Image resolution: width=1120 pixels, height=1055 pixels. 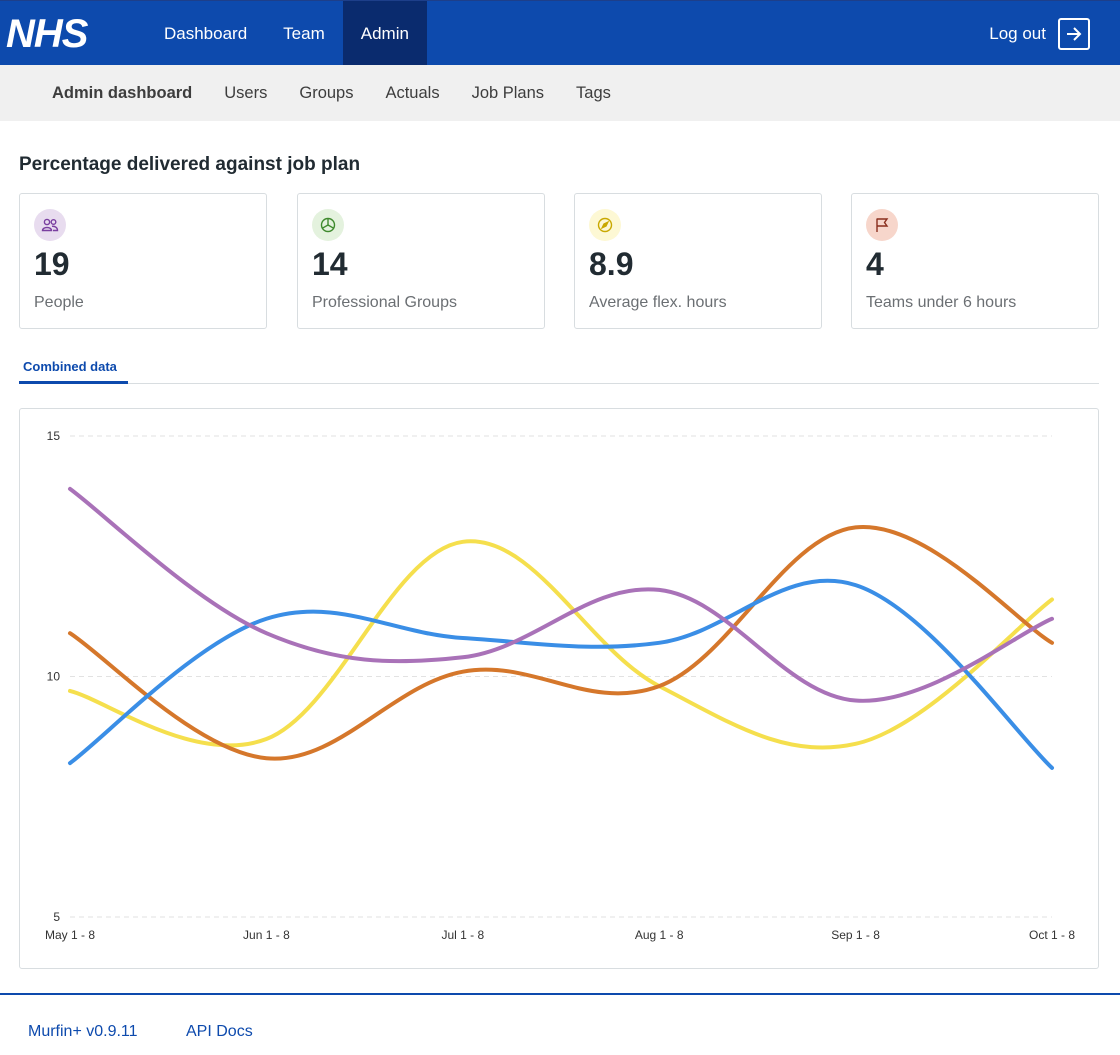 What do you see at coordinates (875, 264) in the screenshot?
I see `stat-value: 4` at bounding box center [875, 264].